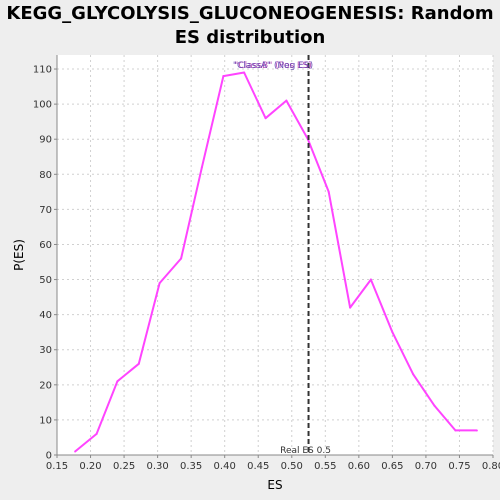 The image size is (500, 500). Describe the element at coordinates (491, 466) in the screenshot. I see `x-tick-label: 0.80` at that location.